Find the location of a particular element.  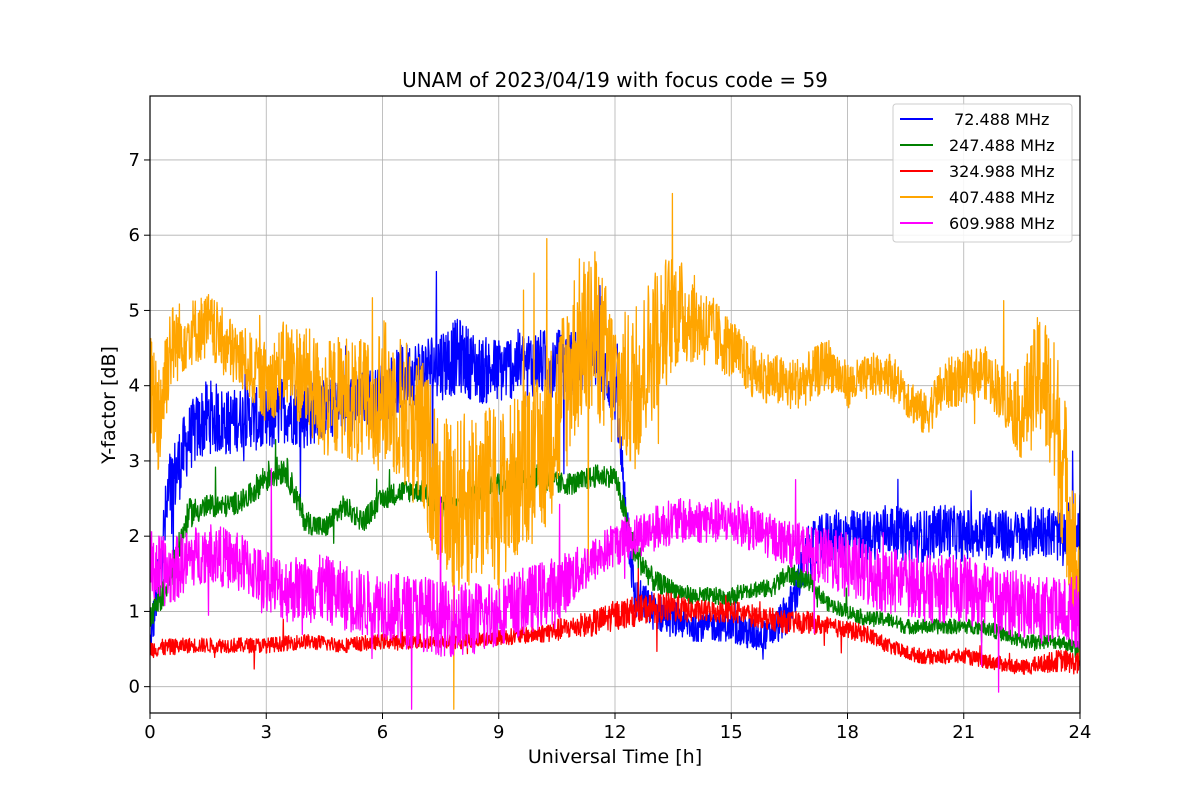

x-tick-label: 12 is located at coordinates (615, 732).